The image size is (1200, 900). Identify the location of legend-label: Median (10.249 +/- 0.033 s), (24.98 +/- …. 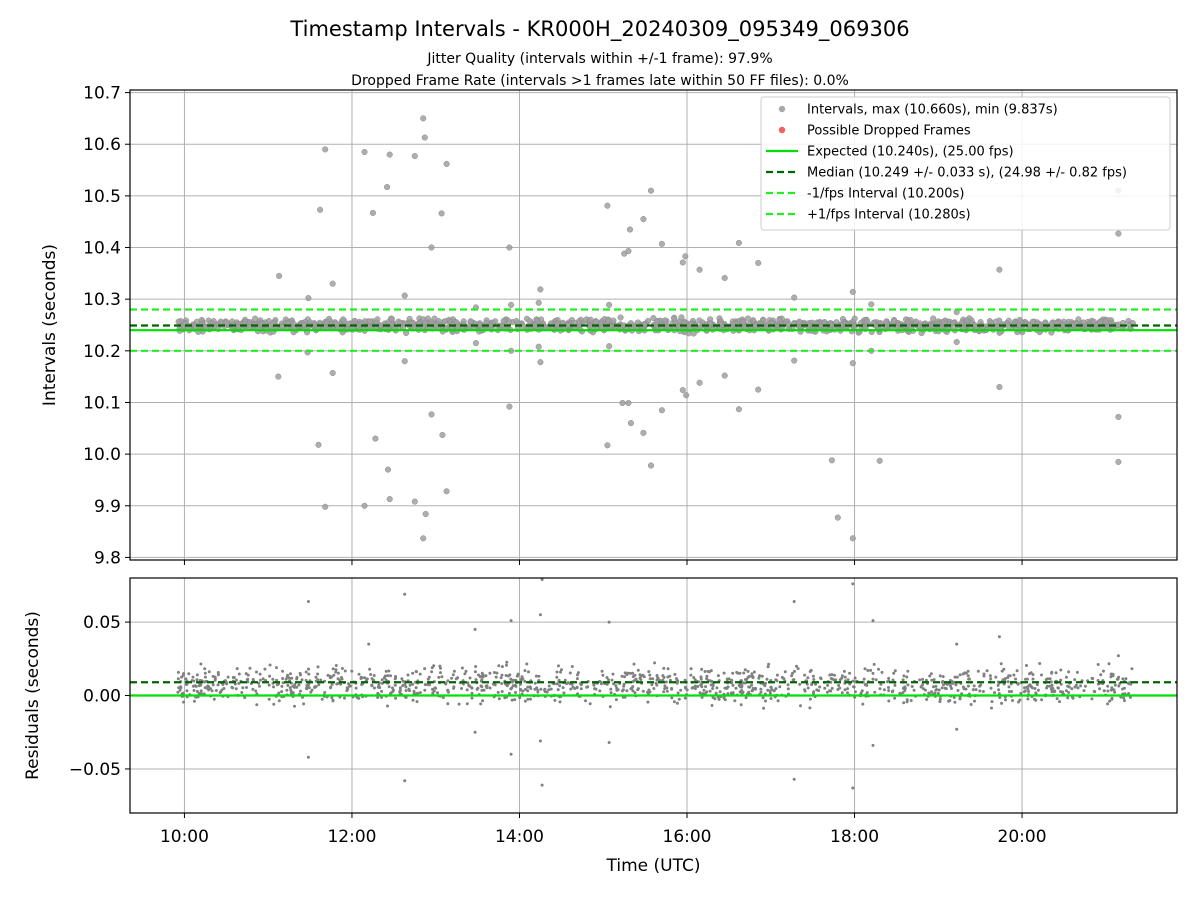
(967, 173).